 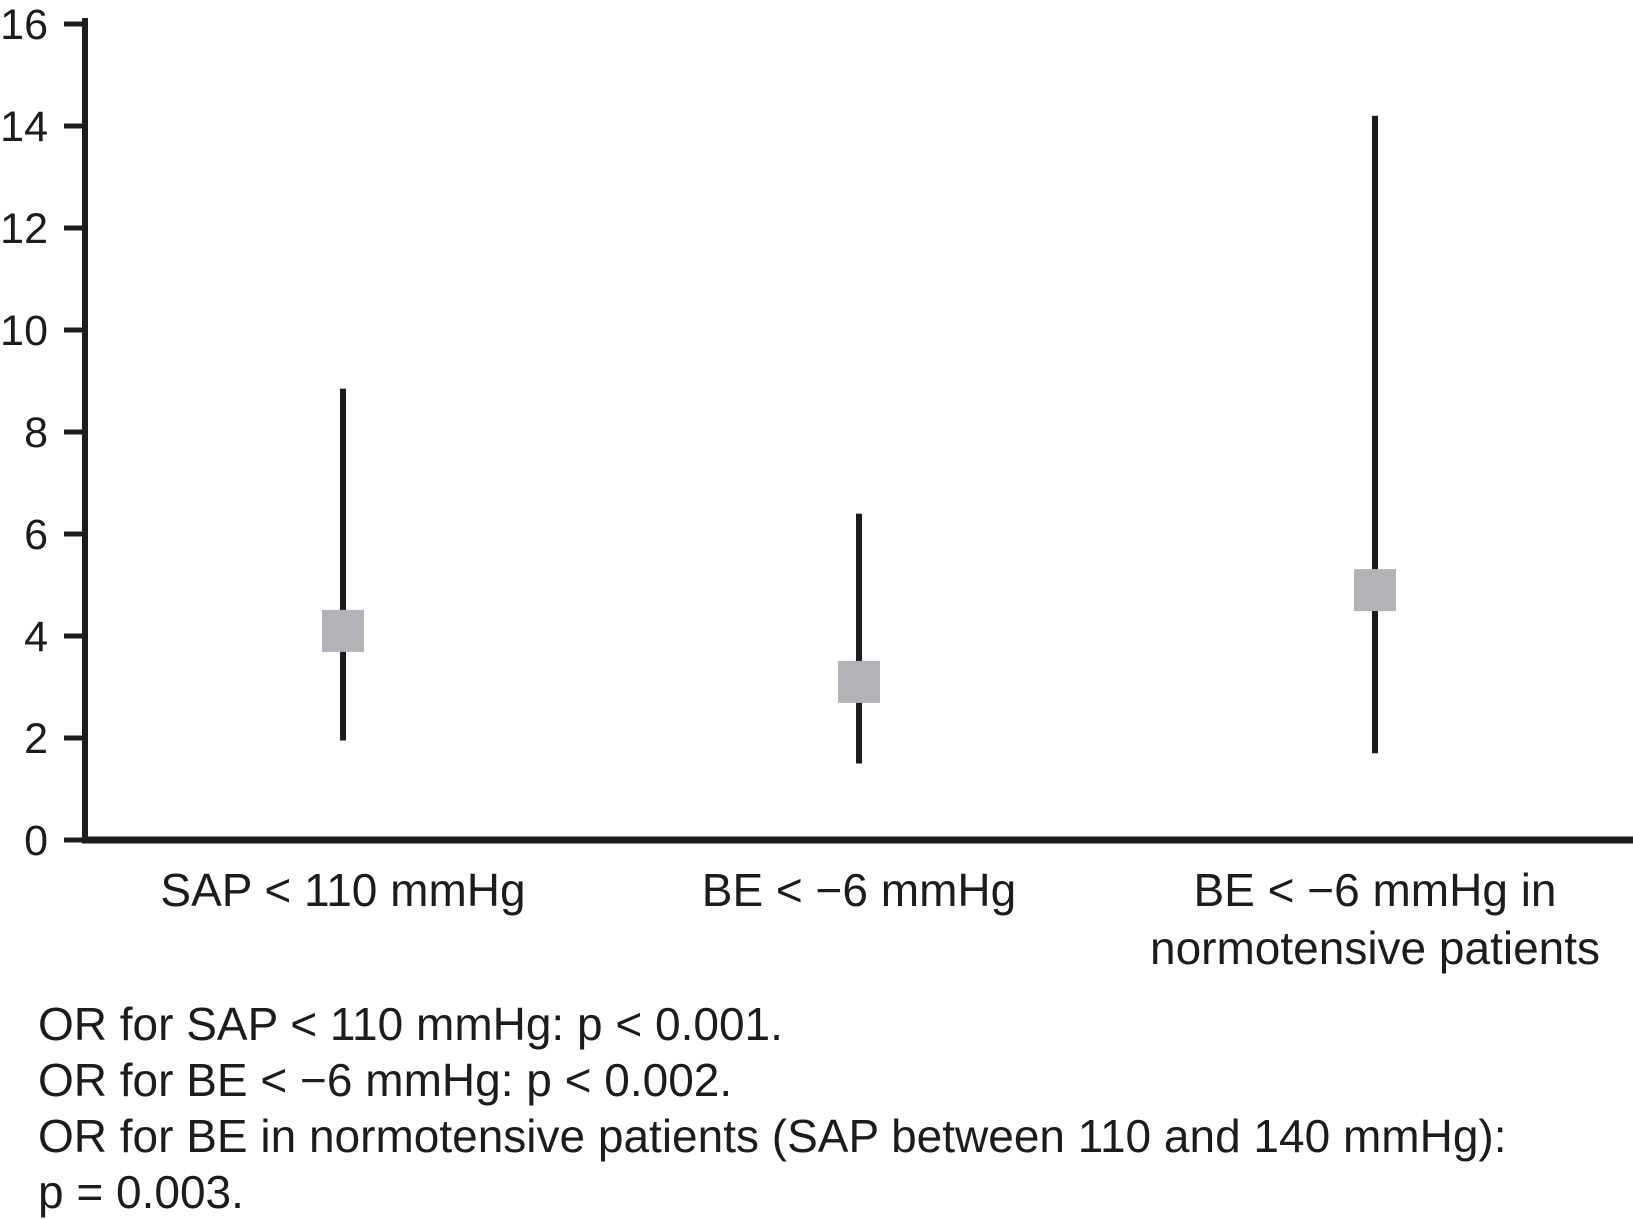 I want to click on y-tick-label: 16, so click(x=24, y=25).